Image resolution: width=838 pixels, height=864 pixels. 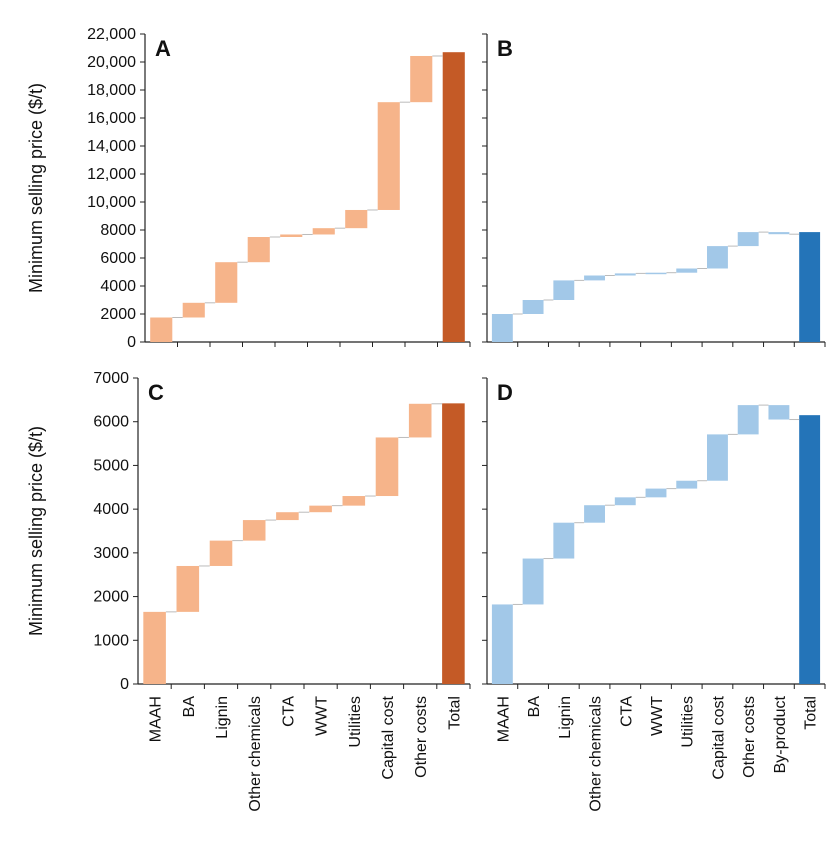 What do you see at coordinates (748, 420) in the screenshot?
I see `panel-d-bar-other-costs` at bounding box center [748, 420].